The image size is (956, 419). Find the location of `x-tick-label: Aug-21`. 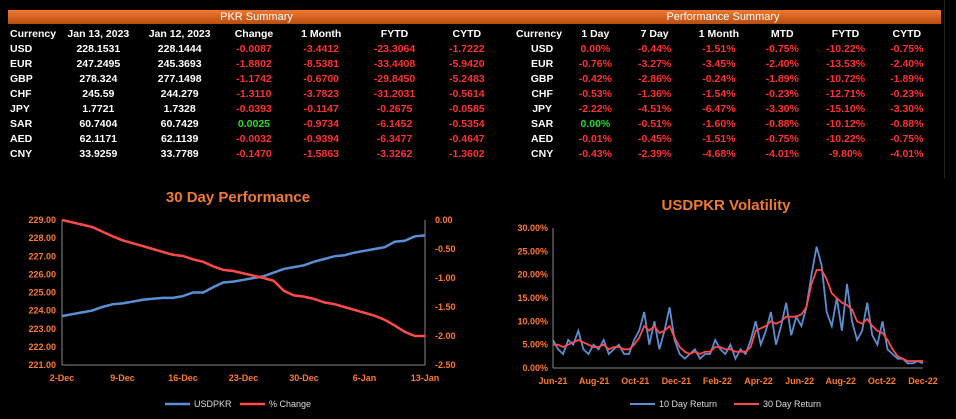

x-tick-label: Aug-21 is located at coordinates (594, 381).